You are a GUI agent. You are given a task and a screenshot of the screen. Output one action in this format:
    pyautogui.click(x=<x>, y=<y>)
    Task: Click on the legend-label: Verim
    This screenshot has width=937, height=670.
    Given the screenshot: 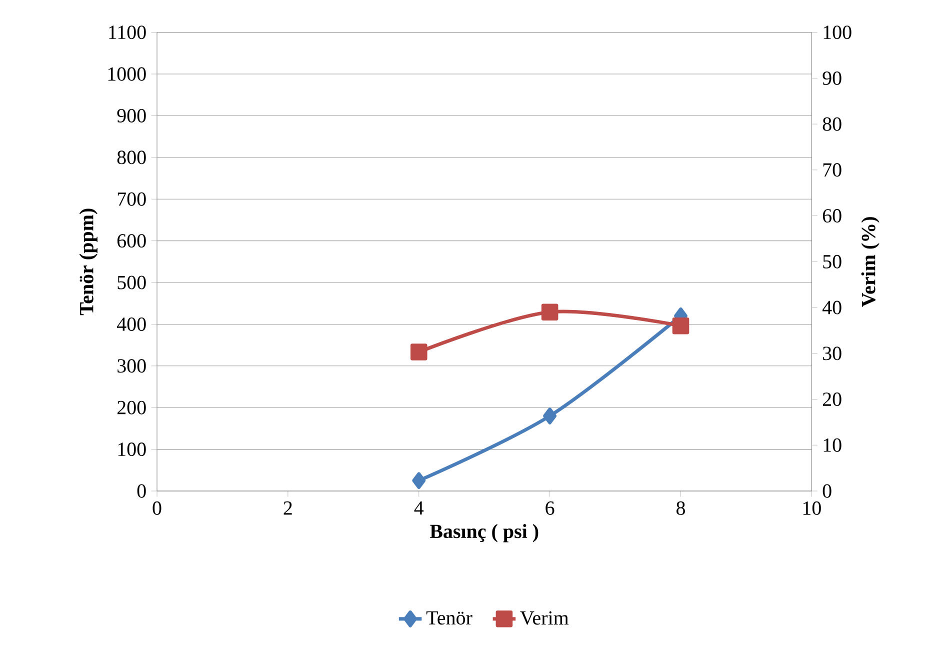 What is the action you would take?
    pyautogui.click(x=544, y=618)
    